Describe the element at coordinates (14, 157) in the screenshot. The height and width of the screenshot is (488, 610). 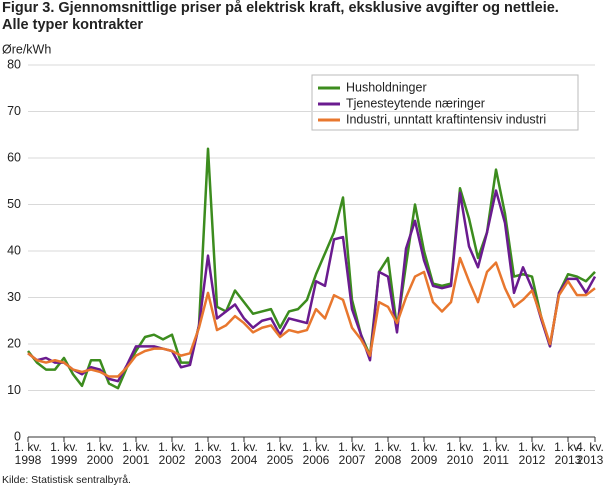
I see `y-tick-label: 60` at that location.